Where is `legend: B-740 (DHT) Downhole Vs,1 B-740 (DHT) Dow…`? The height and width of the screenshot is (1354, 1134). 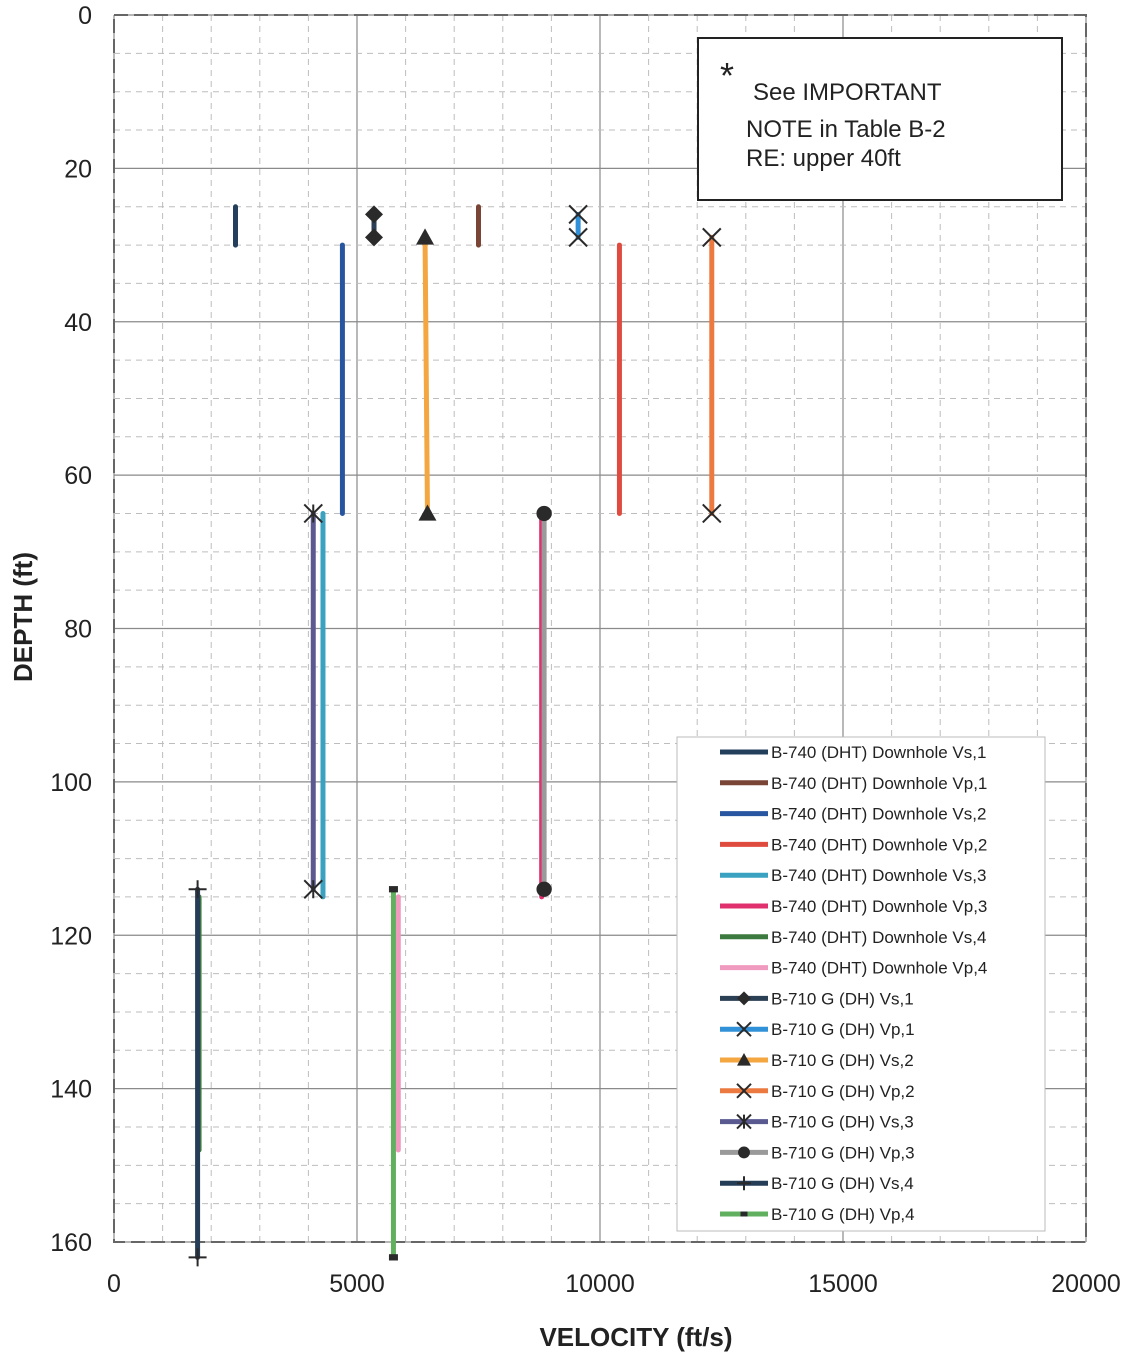
legend: B-740 (DHT) Downhole Vs,1 B-740 (DHT) Dow… is located at coordinates (861, 984).